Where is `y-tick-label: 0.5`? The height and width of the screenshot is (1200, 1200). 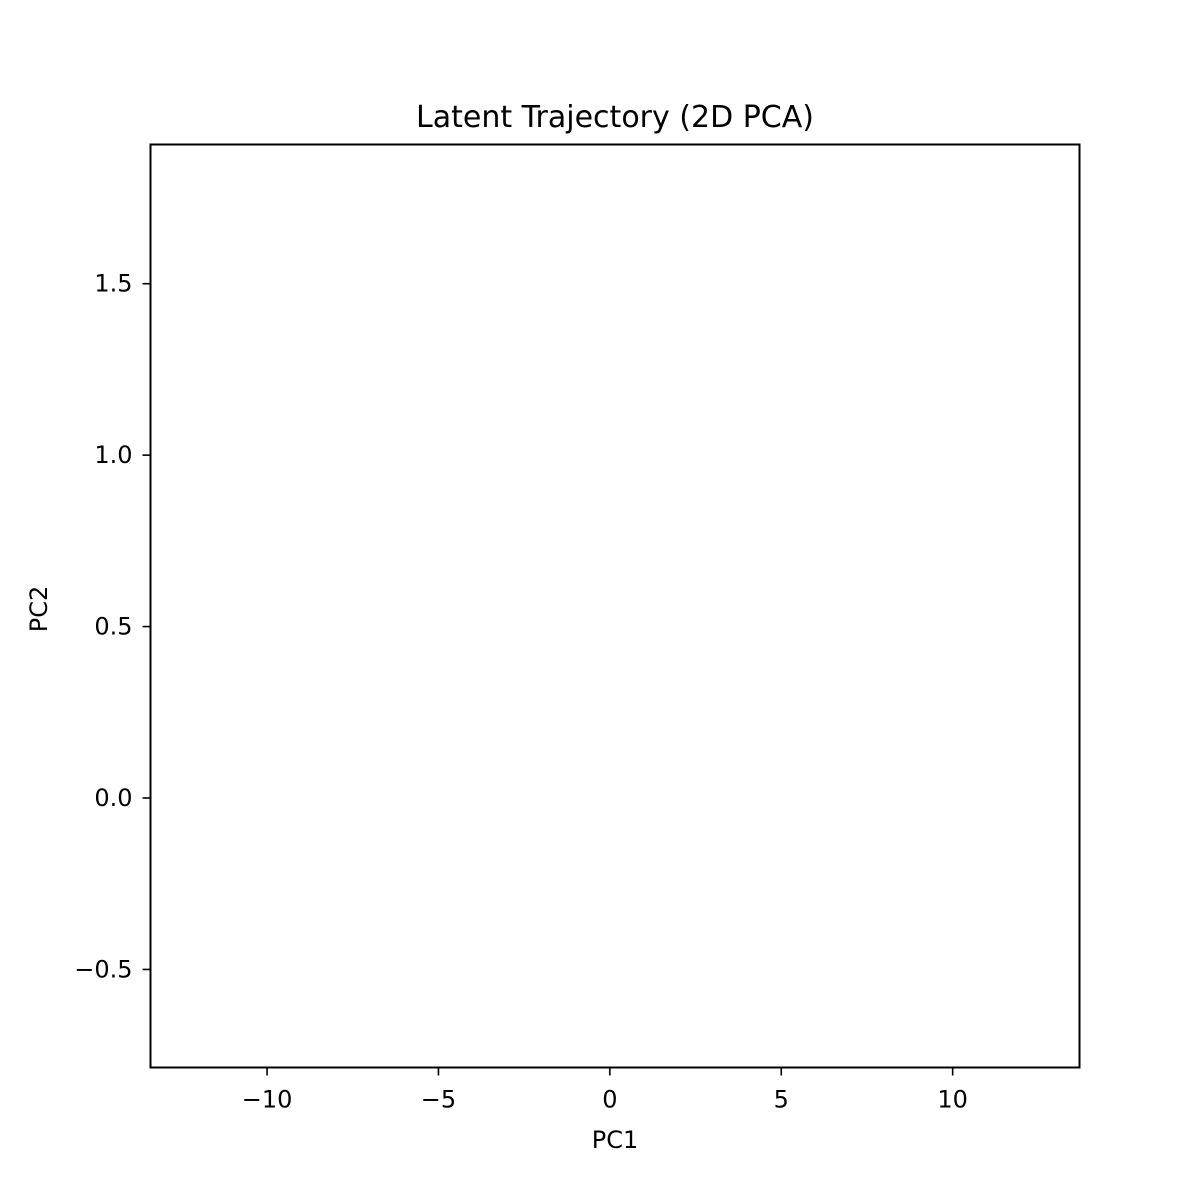
y-tick-label: 0.5 is located at coordinates (113, 627).